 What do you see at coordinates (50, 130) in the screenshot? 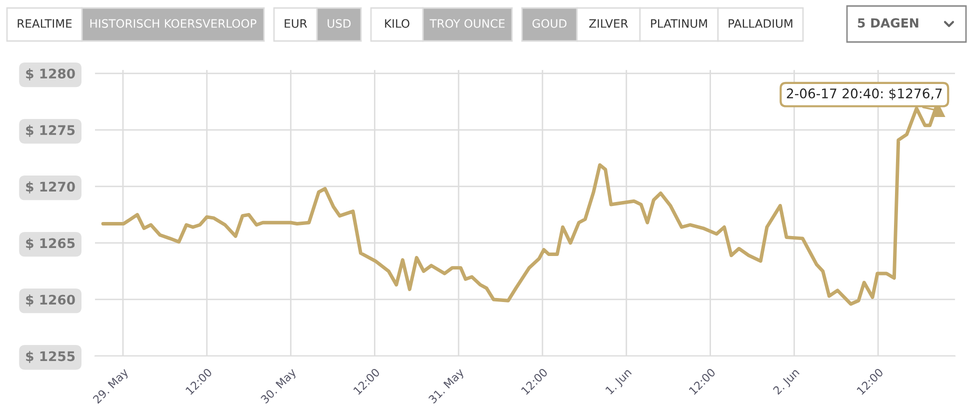
I see `y-tick-label: $ 1275` at bounding box center [50, 130].